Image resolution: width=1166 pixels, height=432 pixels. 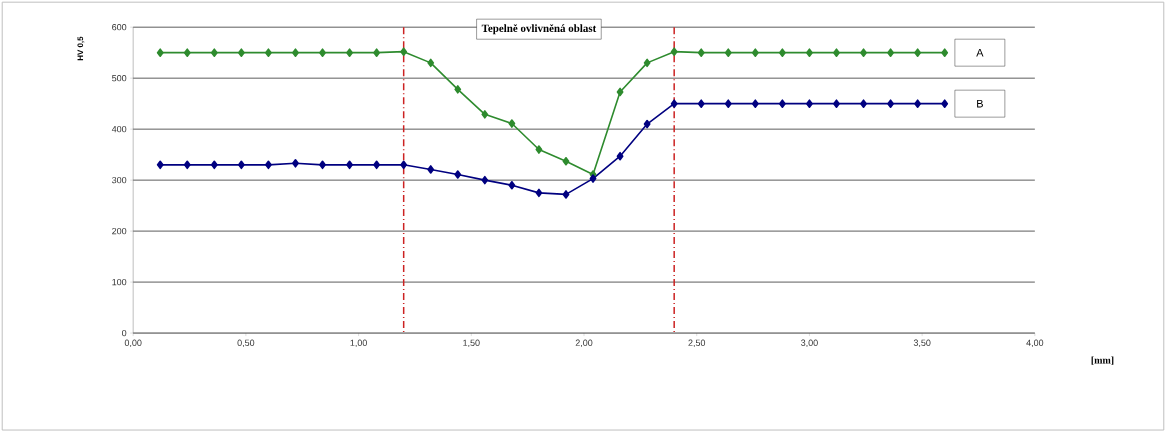 I want to click on x-tick-label: 3,50, so click(x=922, y=343).